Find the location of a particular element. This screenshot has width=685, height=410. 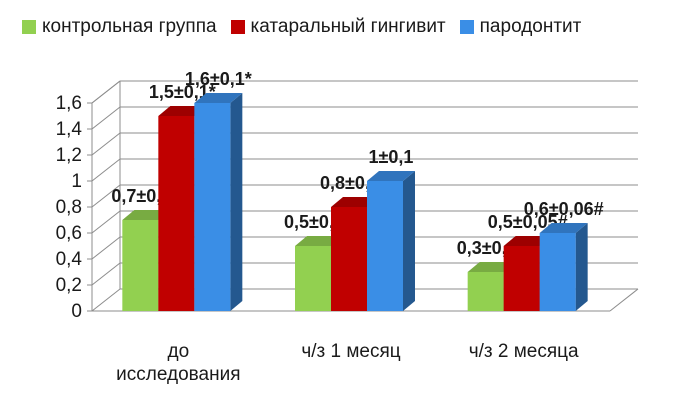

legend-item-control: контрольная группа is located at coordinates (119, 27).